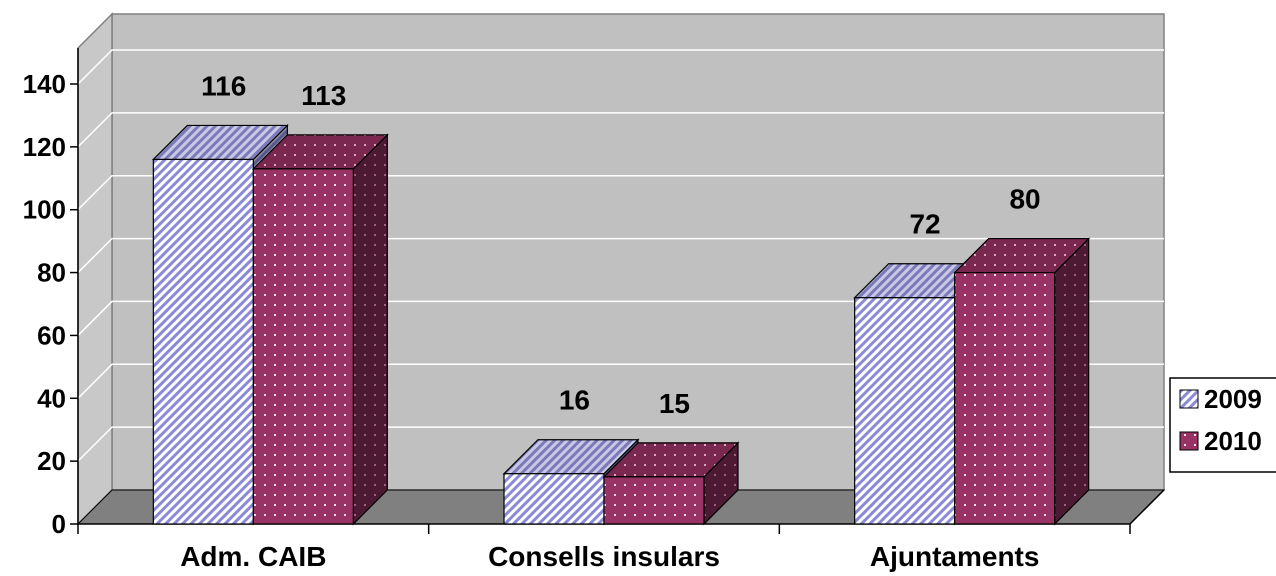  Describe the element at coordinates (95, 269) in the screenshot. I see `side-wall` at that location.